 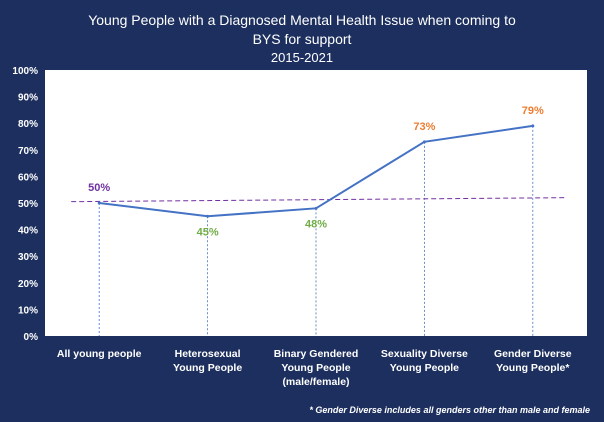 I want to click on x-tick-label: Binary Gendered Young People (male/female), so click(x=316, y=368).